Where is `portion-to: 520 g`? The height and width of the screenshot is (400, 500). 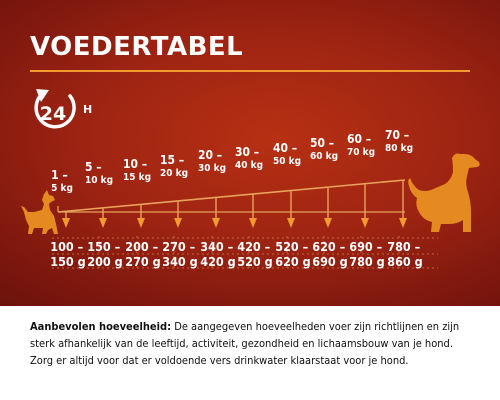 portion-to: 520 g is located at coordinates (255, 261).